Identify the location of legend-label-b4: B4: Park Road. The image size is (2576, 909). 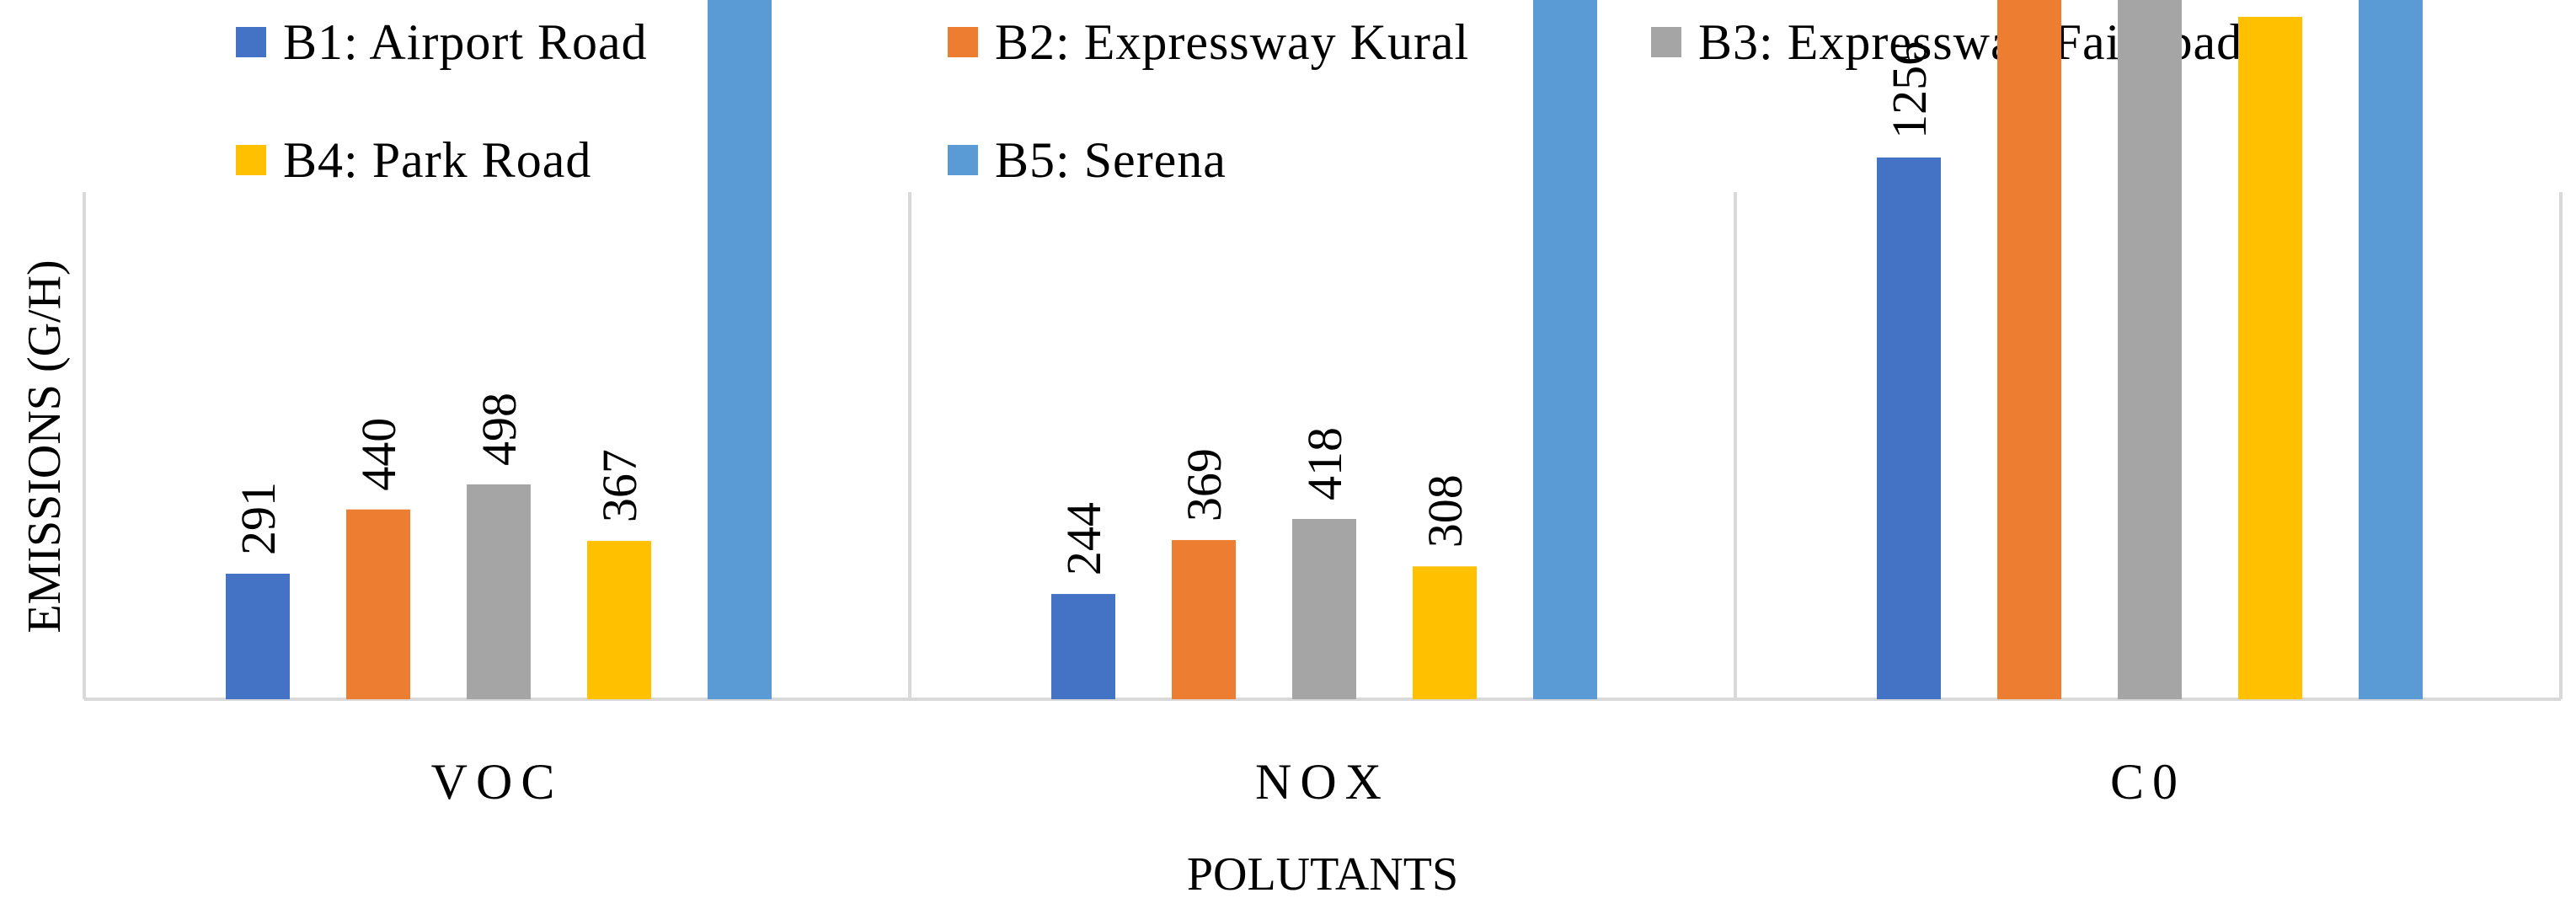
(437, 160).